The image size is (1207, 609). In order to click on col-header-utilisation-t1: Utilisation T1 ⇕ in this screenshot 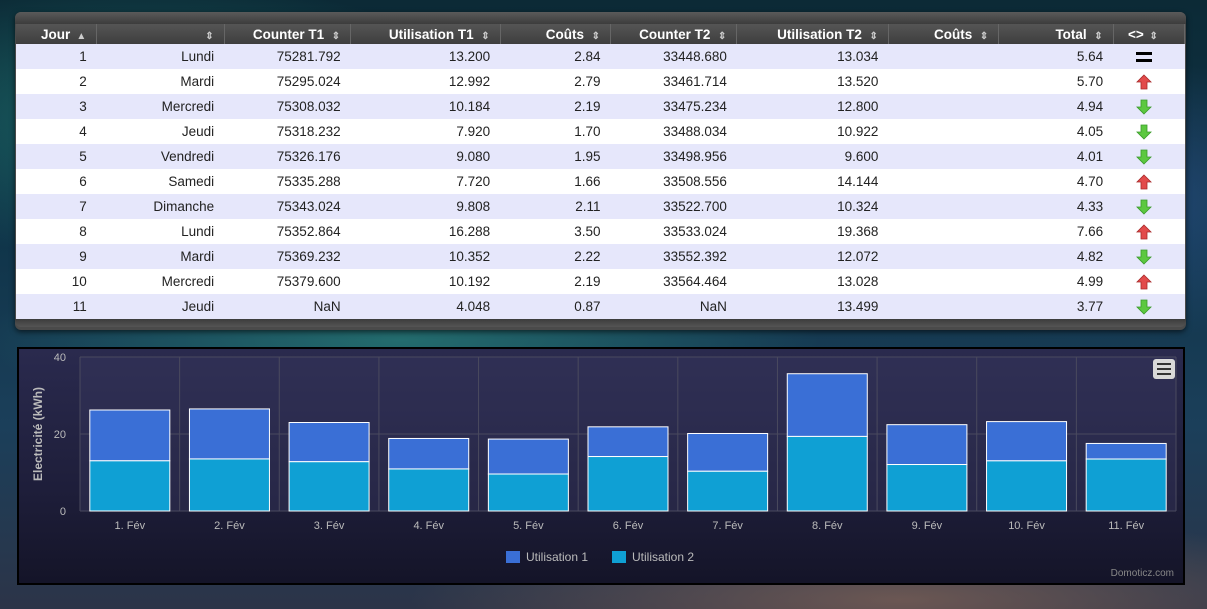, I will do `click(425, 34)`.